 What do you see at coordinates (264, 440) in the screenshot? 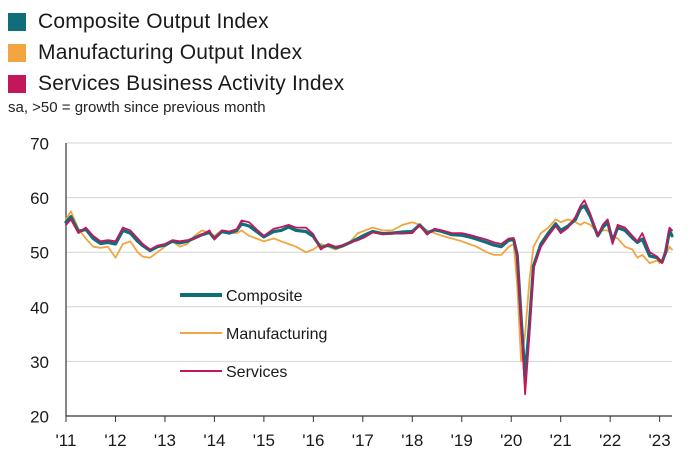
I see `x-tick-label-2015: '15` at bounding box center [264, 440].